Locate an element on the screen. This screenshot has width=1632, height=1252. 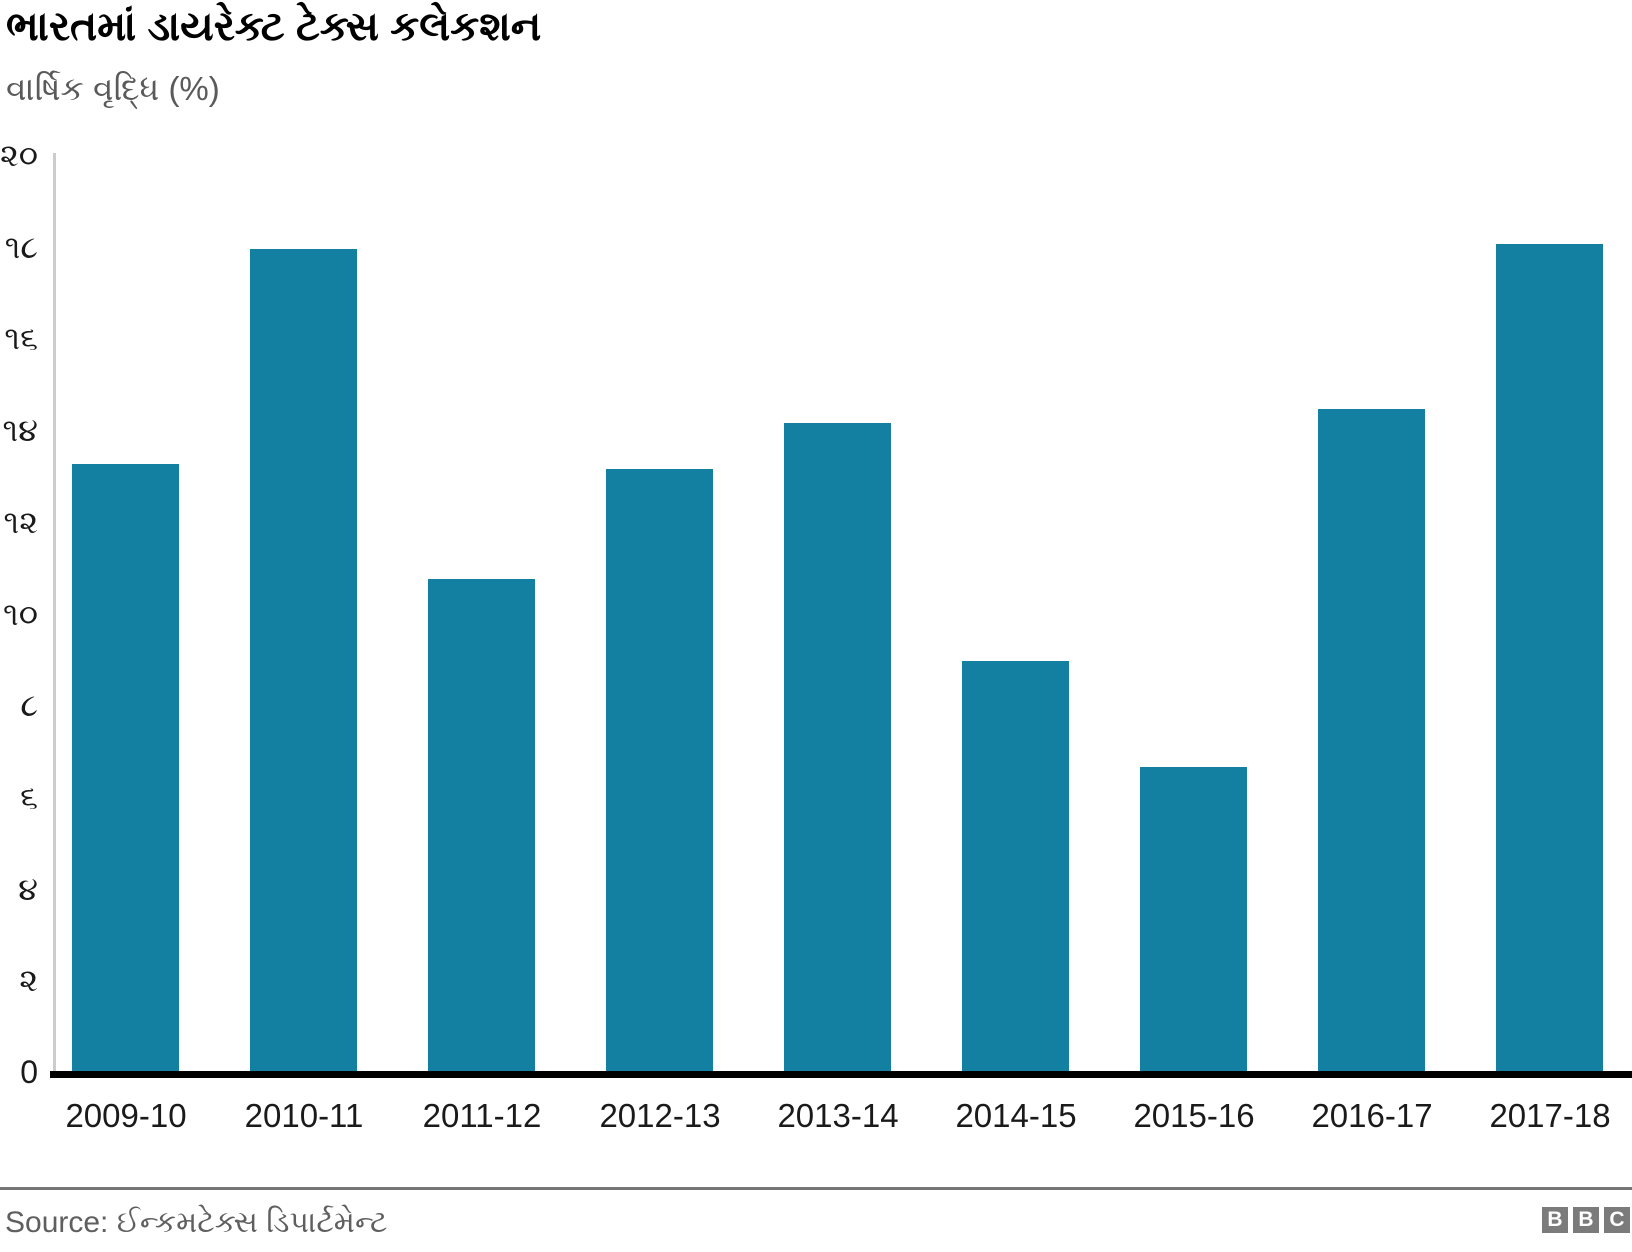
x-axis-label: 2013-14 is located at coordinates (838, 1115).